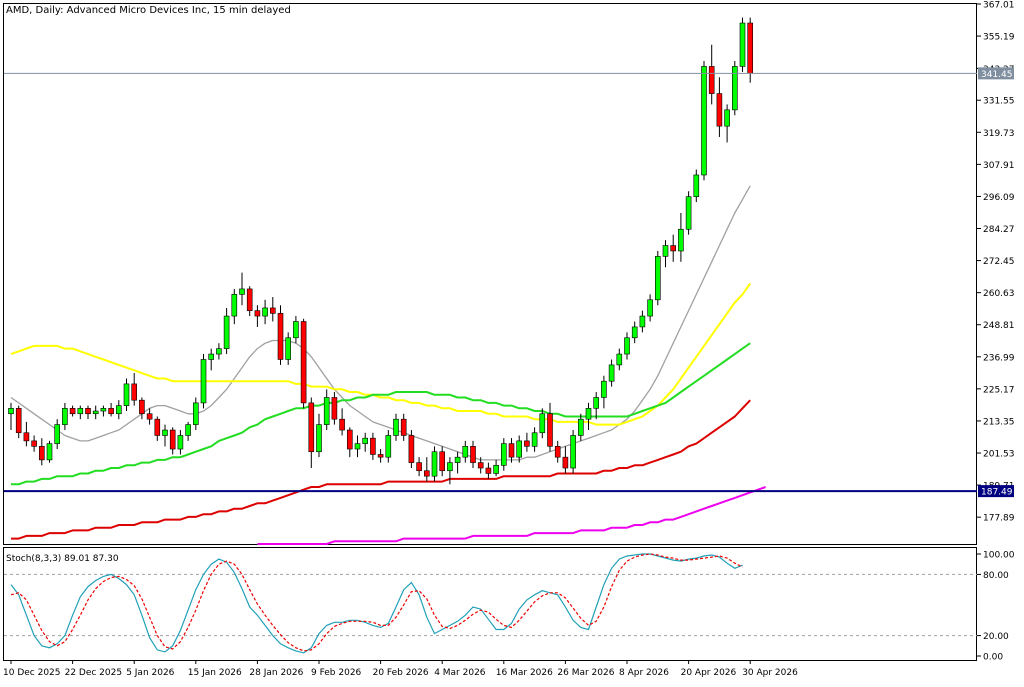  What do you see at coordinates (376, 602) in the screenshot?
I see `series-stoch-signal` at bounding box center [376, 602].